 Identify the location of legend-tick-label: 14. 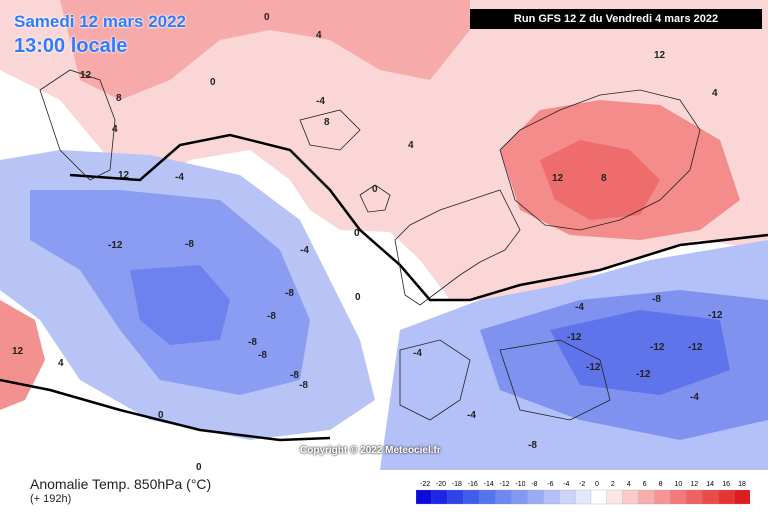
(710, 484).